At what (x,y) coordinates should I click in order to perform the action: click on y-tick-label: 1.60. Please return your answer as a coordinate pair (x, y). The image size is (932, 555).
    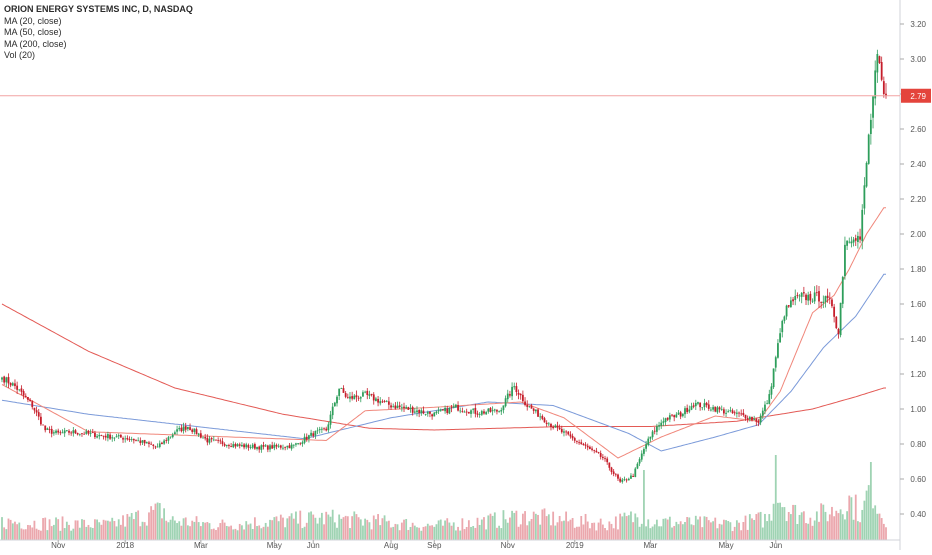
    Looking at the image, I should click on (918, 304).